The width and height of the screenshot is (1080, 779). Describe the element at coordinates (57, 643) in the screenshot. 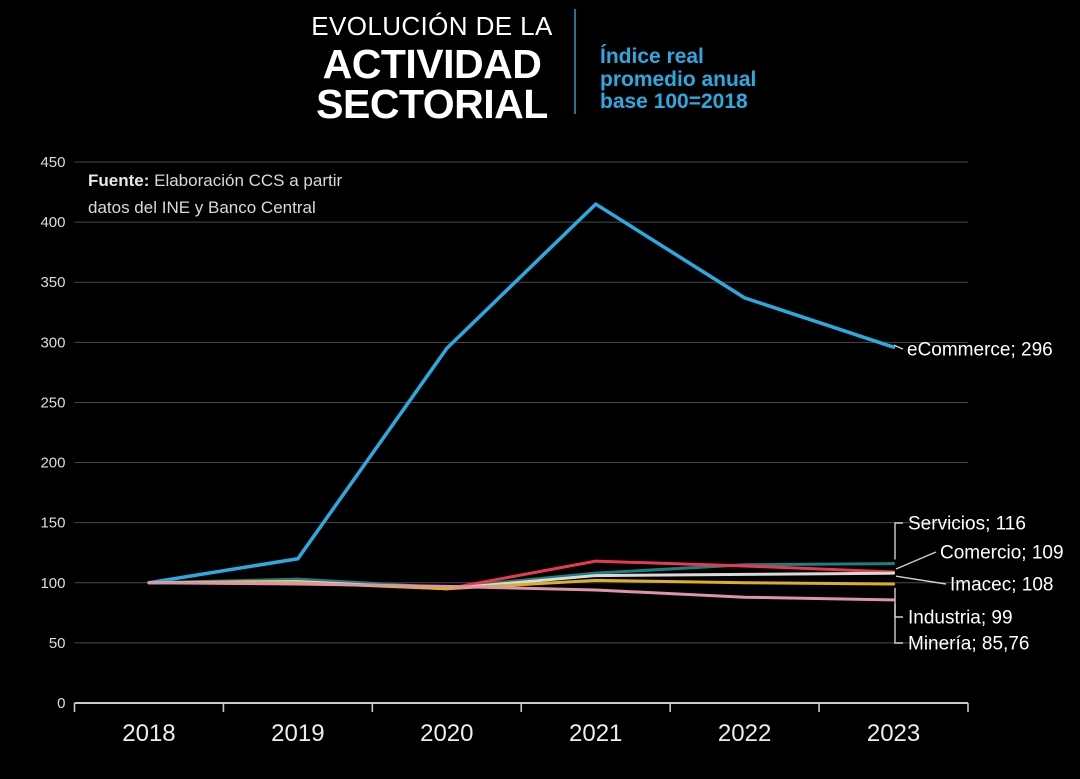

I see `y-tick-label-50: 50` at that location.